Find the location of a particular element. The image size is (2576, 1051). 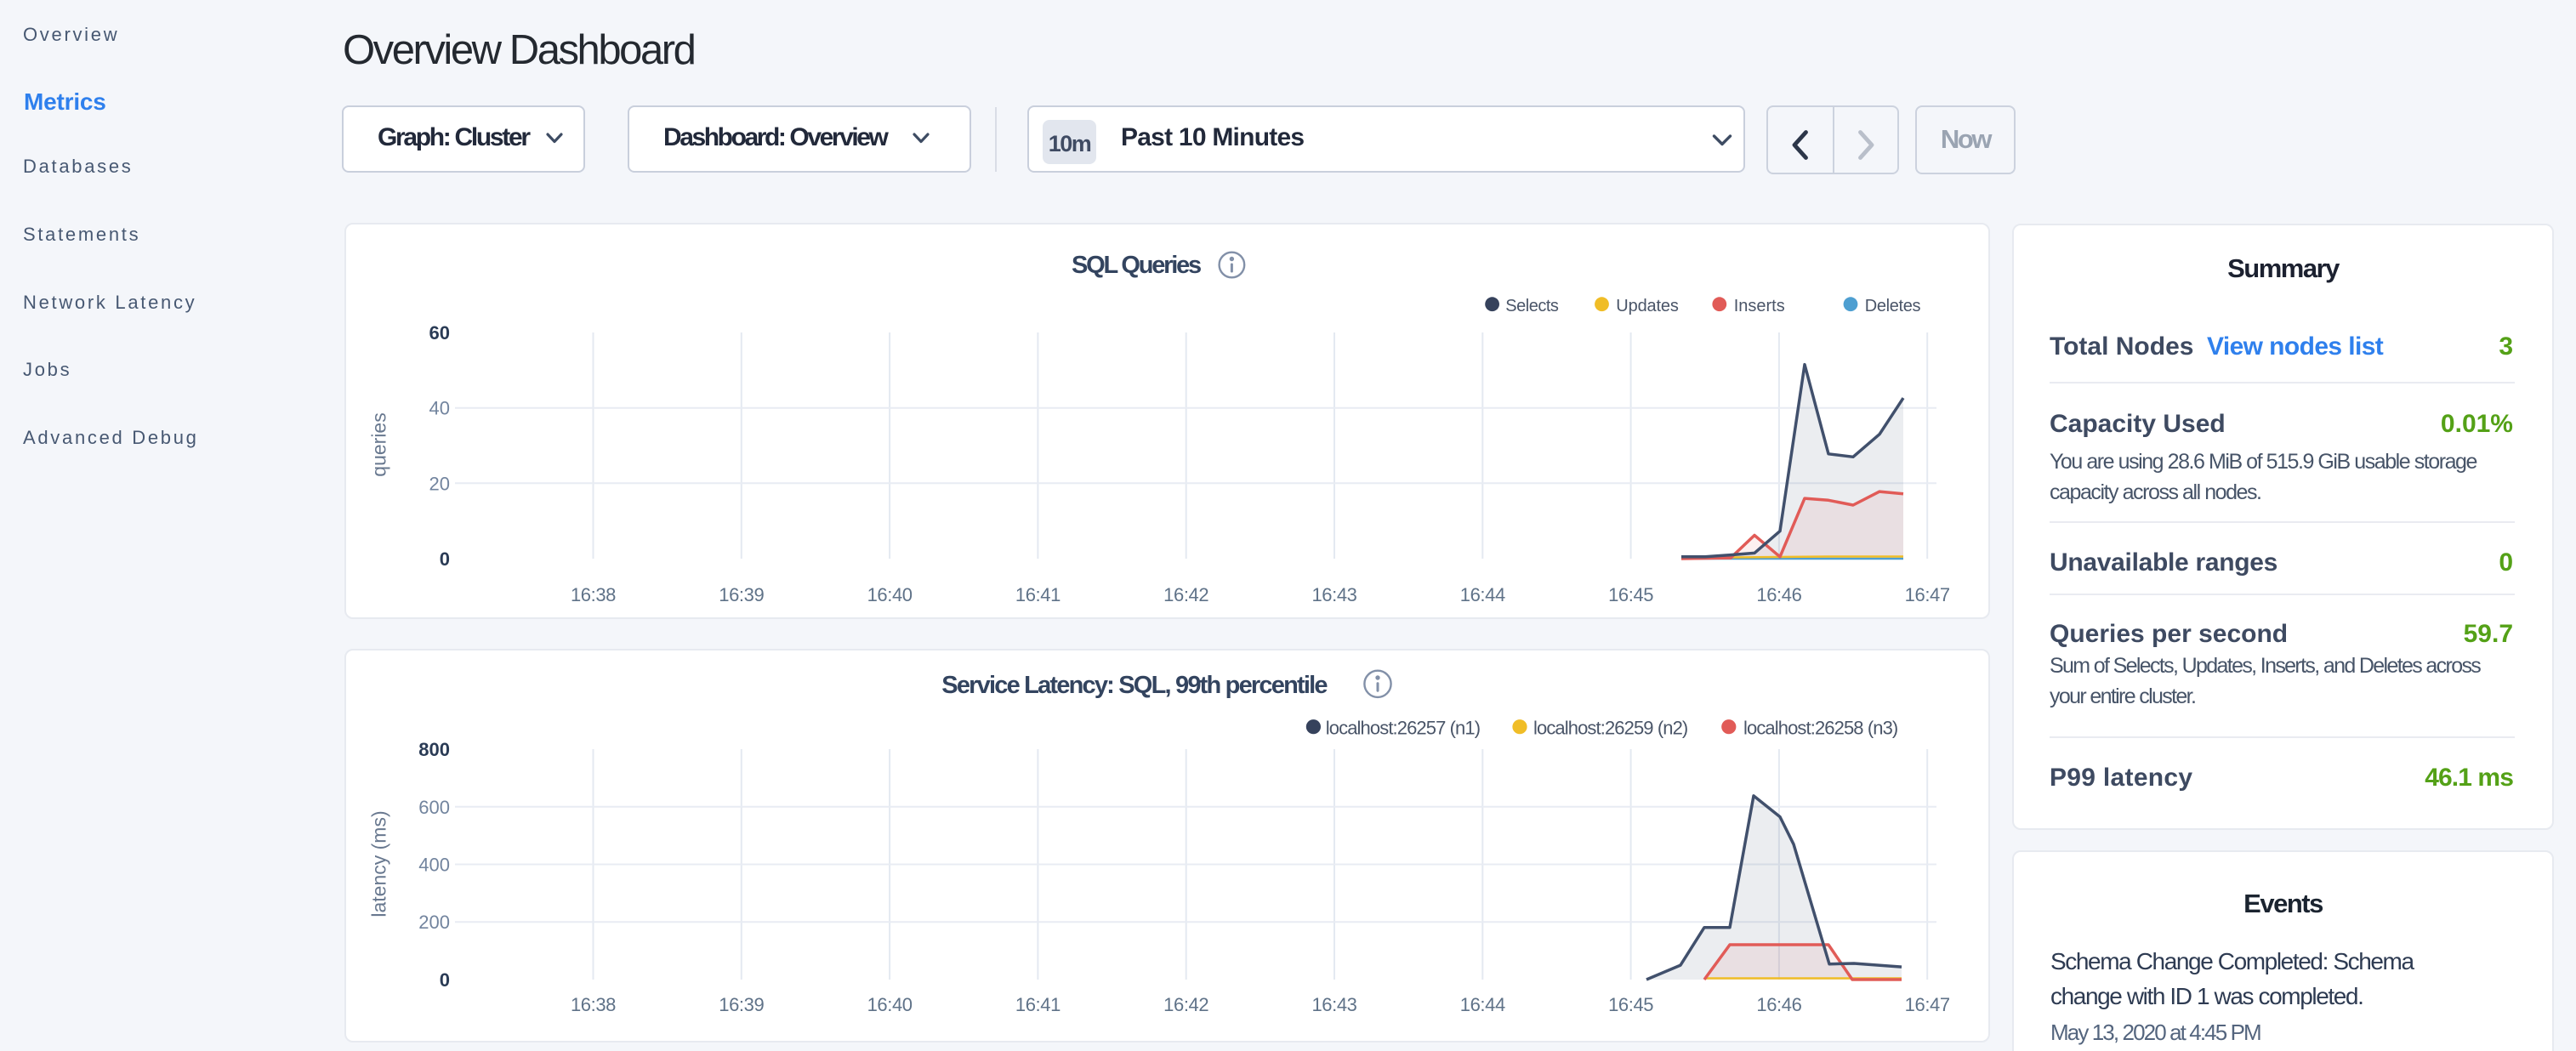

svg-text:Service Latency: SQL, 99th per: Service Latency: SQL, 99th percentile is located at coordinates (1134, 685).